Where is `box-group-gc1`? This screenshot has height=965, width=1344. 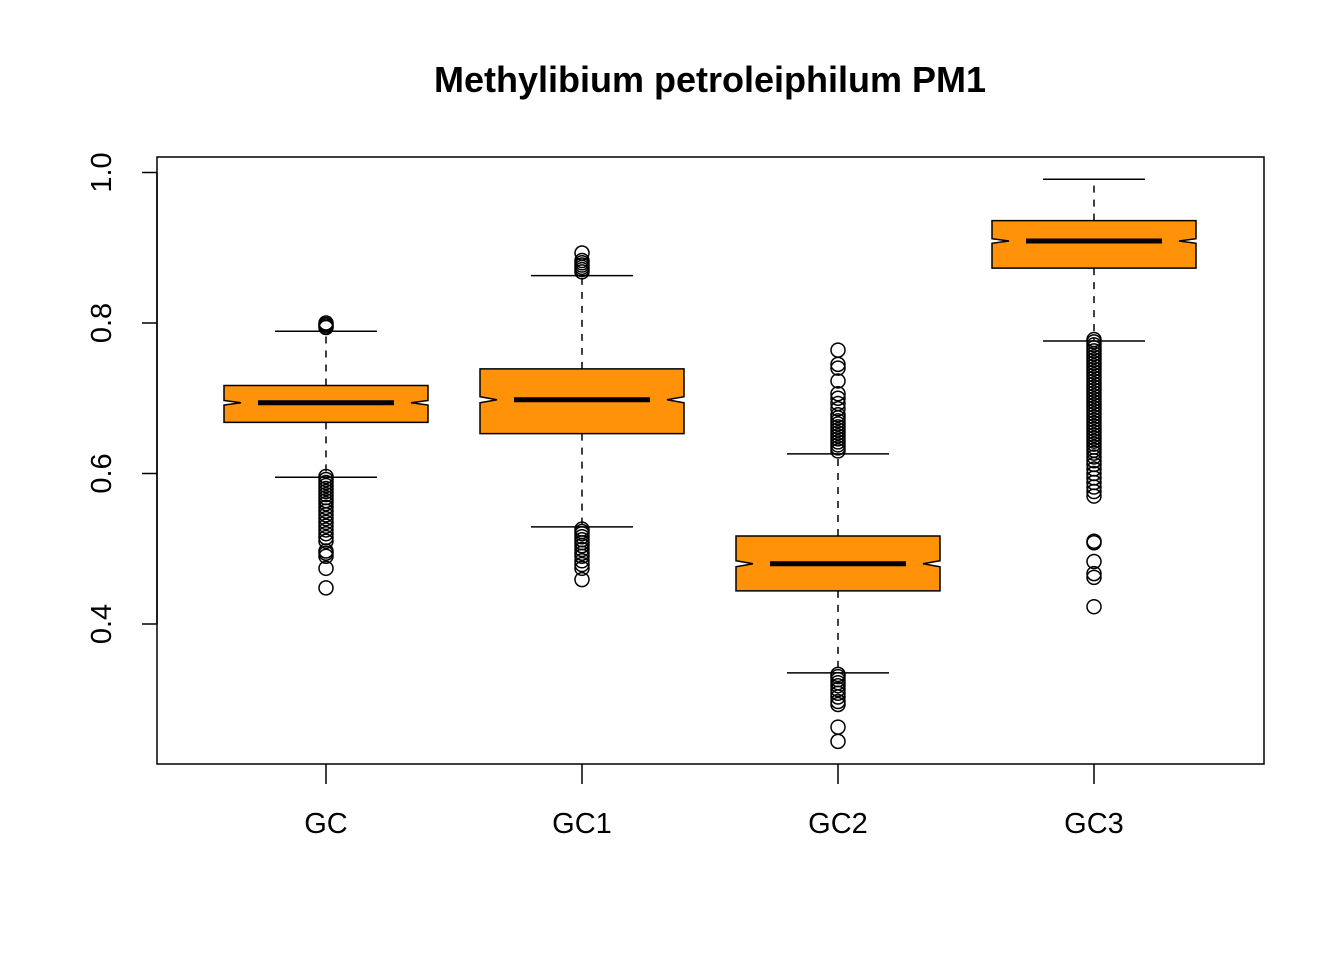
box-group-gc1 is located at coordinates (582, 416).